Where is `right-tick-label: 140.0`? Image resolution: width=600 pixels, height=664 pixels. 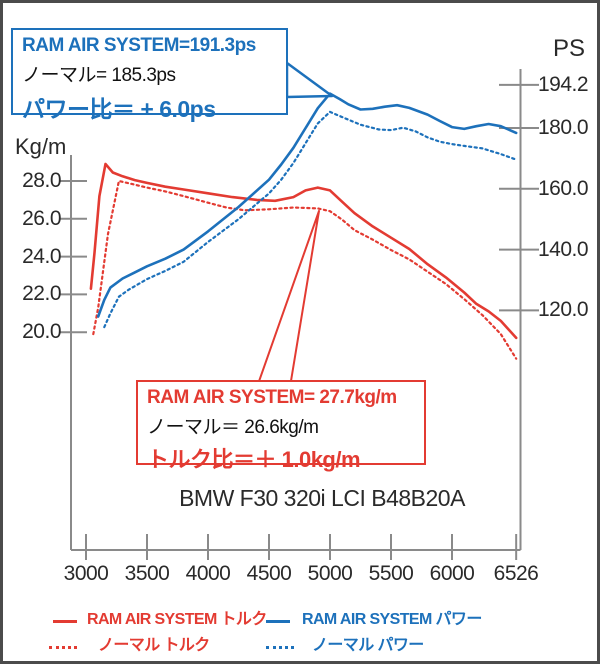
right-tick-label: 140.0 is located at coordinates (563, 249).